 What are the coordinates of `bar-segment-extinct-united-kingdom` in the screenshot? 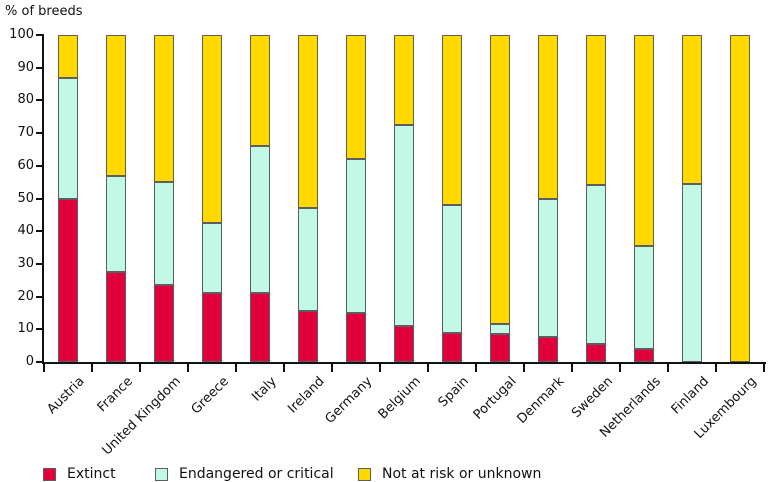 It's located at (164, 323).